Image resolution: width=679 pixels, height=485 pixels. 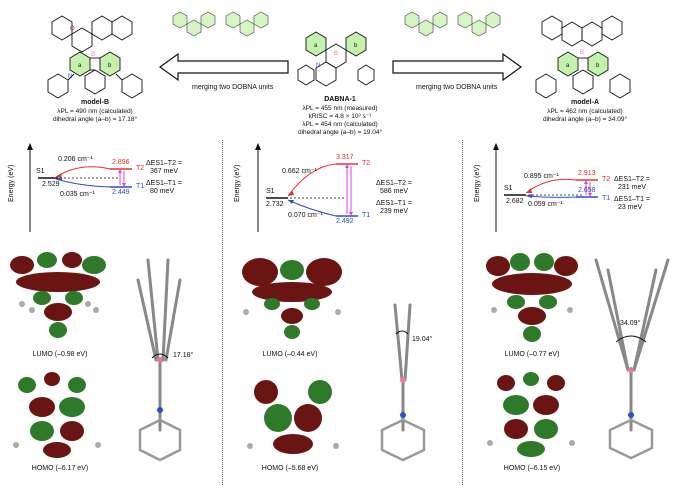 What do you see at coordinates (568, 66) in the screenshot?
I see `model-a-atom-a: a` at bounding box center [568, 66].